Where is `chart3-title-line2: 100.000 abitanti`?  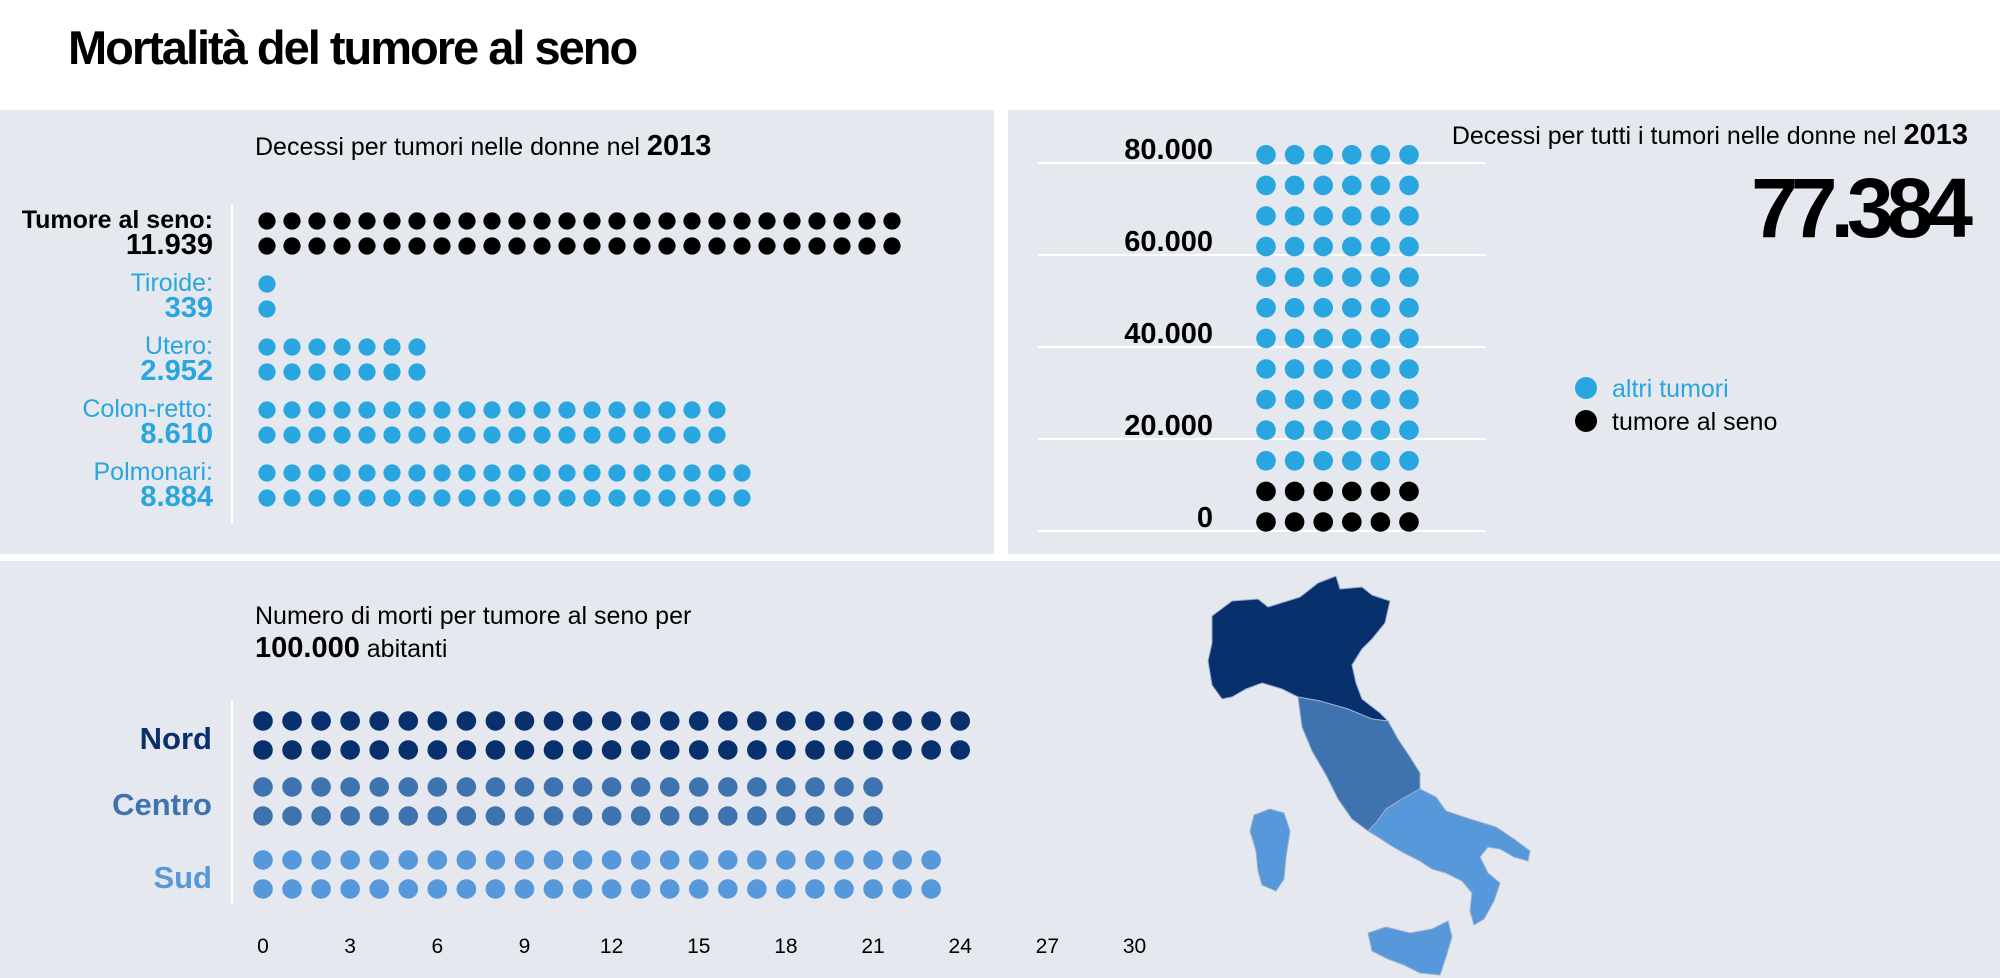 chart3-title-line2: 100.000 abitanti is located at coordinates (351, 648).